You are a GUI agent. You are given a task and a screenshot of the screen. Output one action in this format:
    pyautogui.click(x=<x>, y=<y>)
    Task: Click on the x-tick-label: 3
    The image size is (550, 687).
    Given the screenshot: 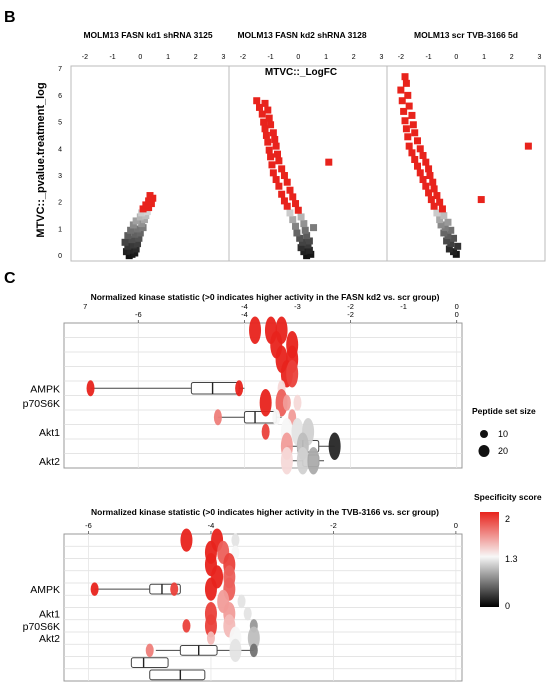 What is the action you would take?
    pyautogui.click(x=224, y=57)
    